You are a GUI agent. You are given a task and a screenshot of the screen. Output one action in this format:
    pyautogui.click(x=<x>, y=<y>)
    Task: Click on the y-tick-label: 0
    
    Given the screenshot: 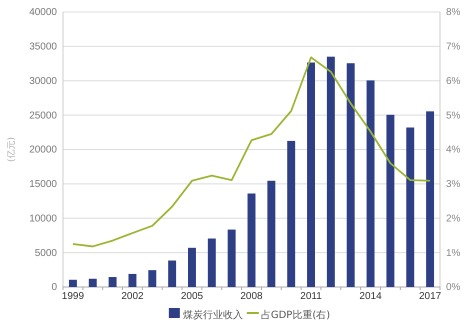 What is the action you would take?
    pyautogui.click(x=54, y=288)
    